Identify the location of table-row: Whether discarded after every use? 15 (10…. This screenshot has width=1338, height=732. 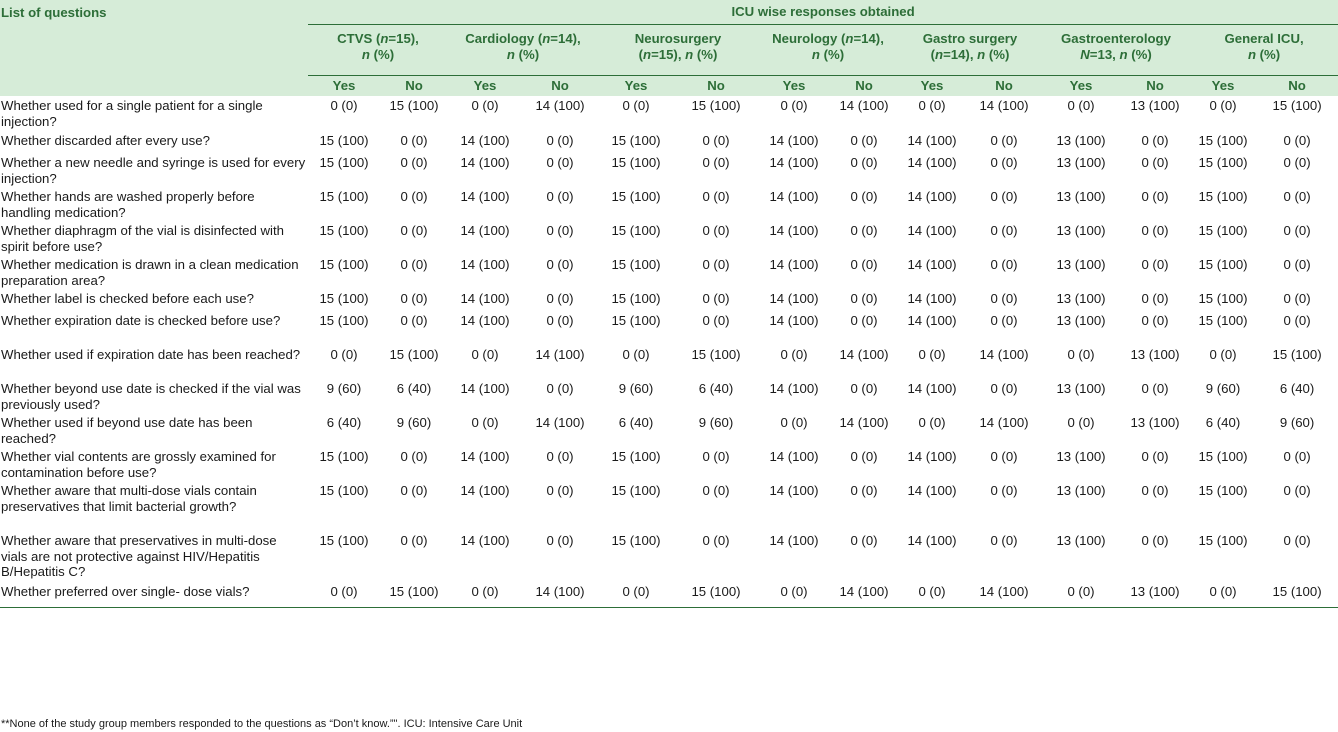
(669, 144).